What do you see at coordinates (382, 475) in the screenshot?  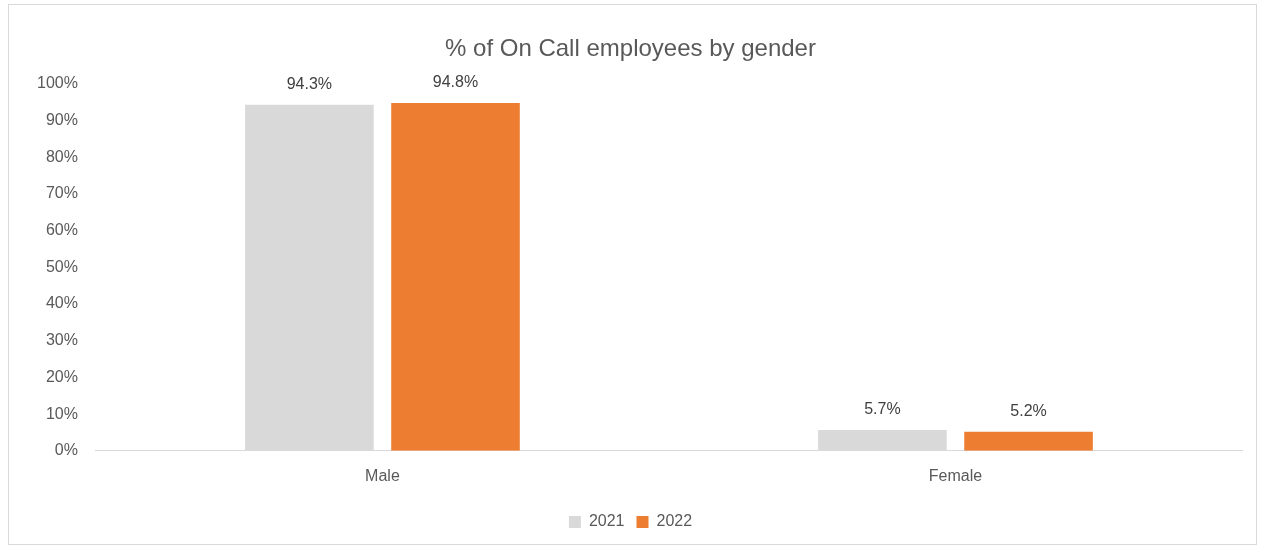 I see `x-tick-label: Male` at bounding box center [382, 475].